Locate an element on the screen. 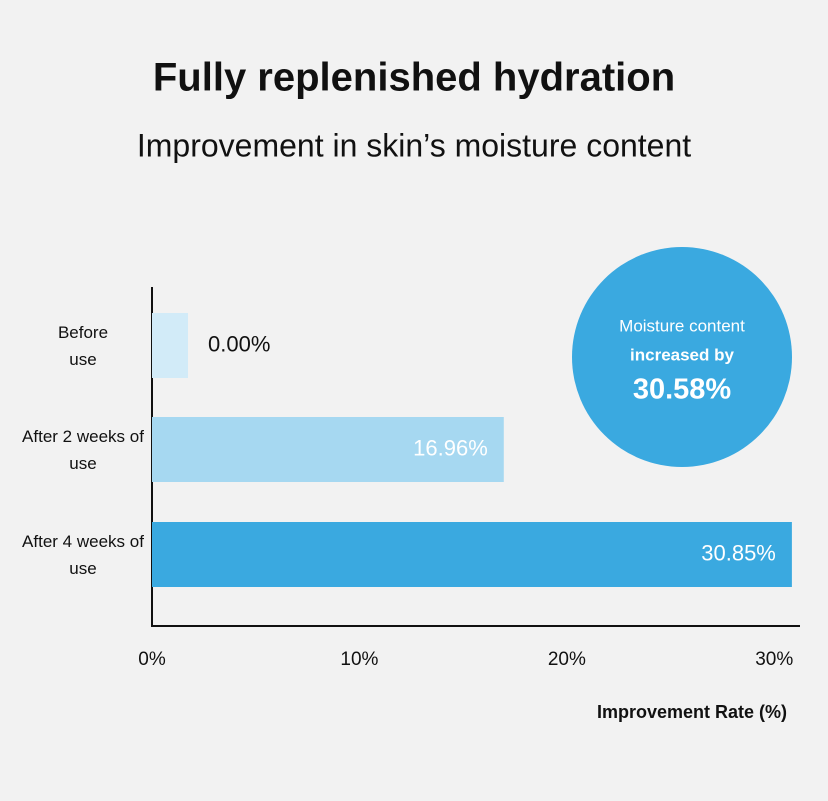 The width and height of the screenshot is (828, 801). y-tick-label: After 2 weeks of use is located at coordinates (83, 449).